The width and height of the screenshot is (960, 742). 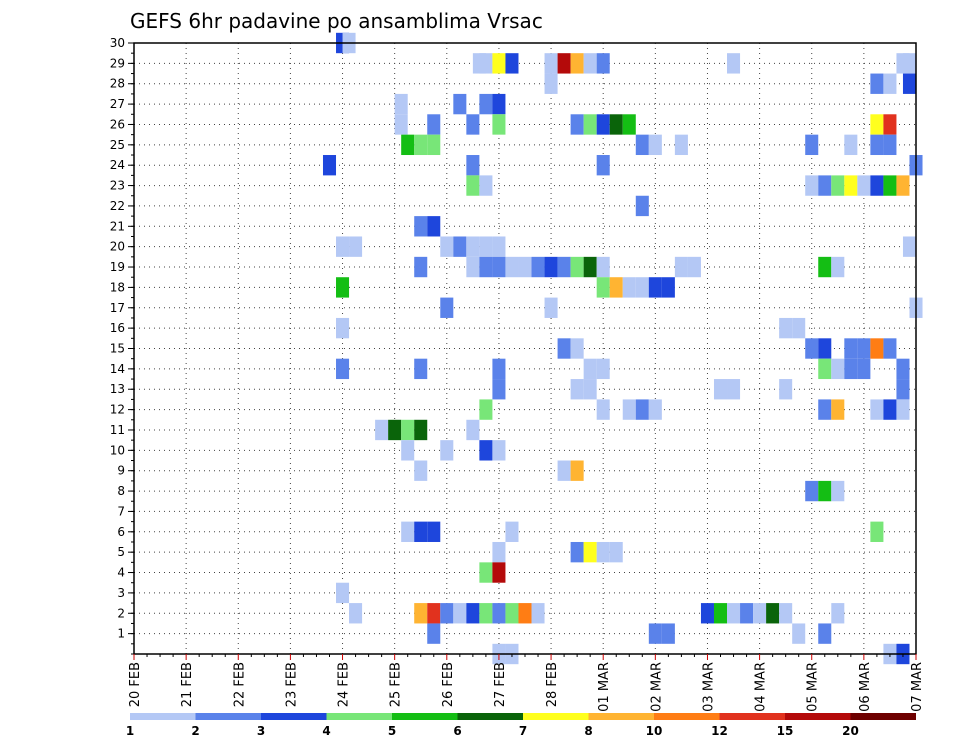 What do you see at coordinates (195, 731) in the screenshot?
I see `legend-label: 2` at bounding box center [195, 731].